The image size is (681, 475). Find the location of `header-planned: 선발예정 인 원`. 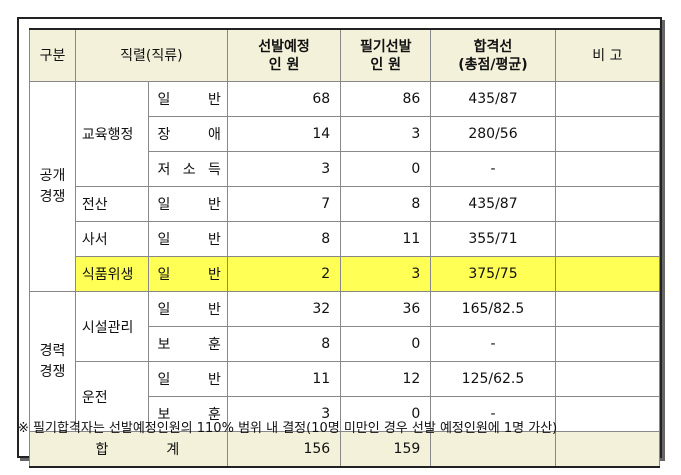

header-planned: 선발예정 인 원 is located at coordinates (284, 55).